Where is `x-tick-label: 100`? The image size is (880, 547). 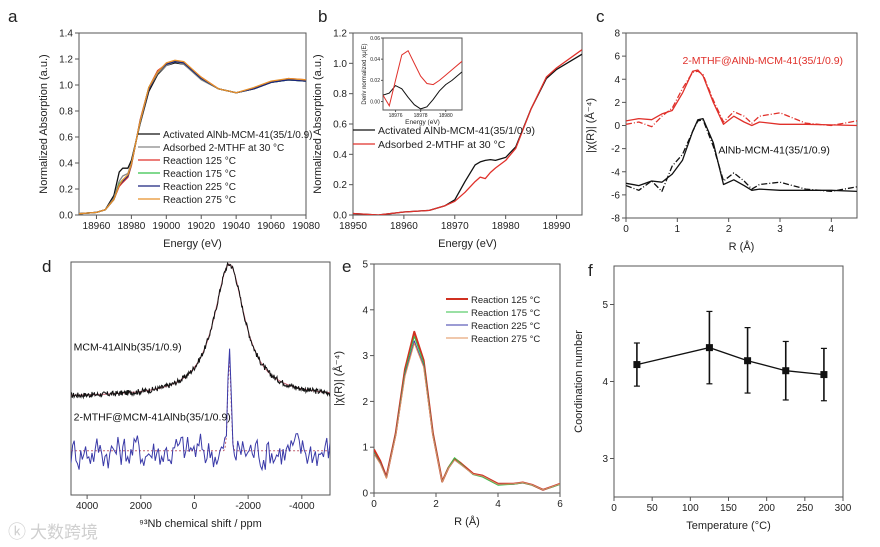
x-tick-label: 100 is located at coordinates (690, 508).